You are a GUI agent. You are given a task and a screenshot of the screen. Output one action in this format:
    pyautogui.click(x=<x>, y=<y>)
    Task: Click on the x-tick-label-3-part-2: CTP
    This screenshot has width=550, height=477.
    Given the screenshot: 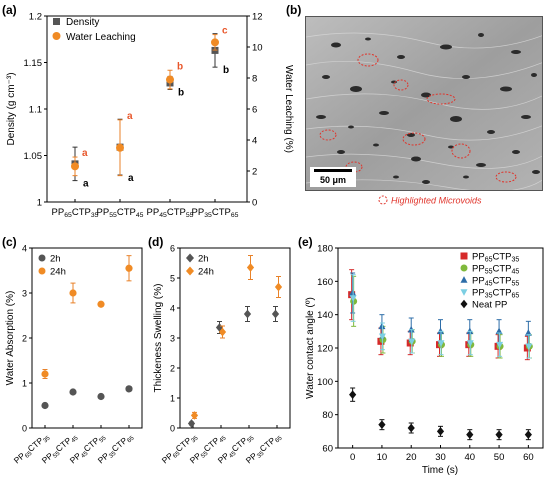 What is the action you would take?
    pyautogui.click(x=221, y=212)
    